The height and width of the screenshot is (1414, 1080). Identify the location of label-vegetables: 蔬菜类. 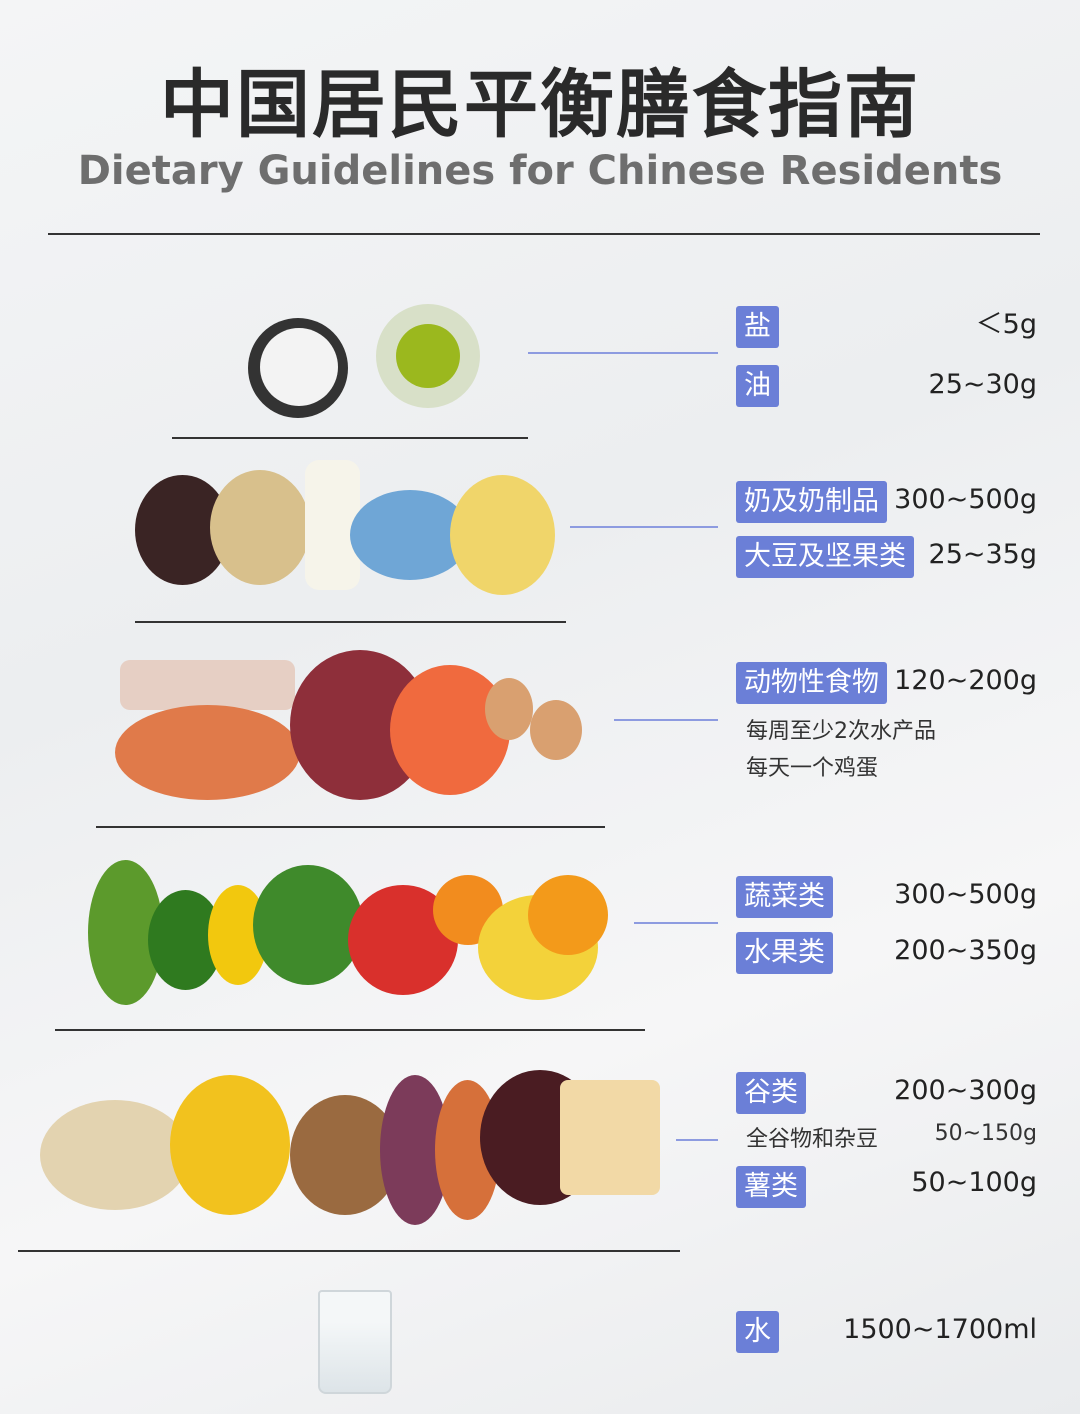
(784, 897).